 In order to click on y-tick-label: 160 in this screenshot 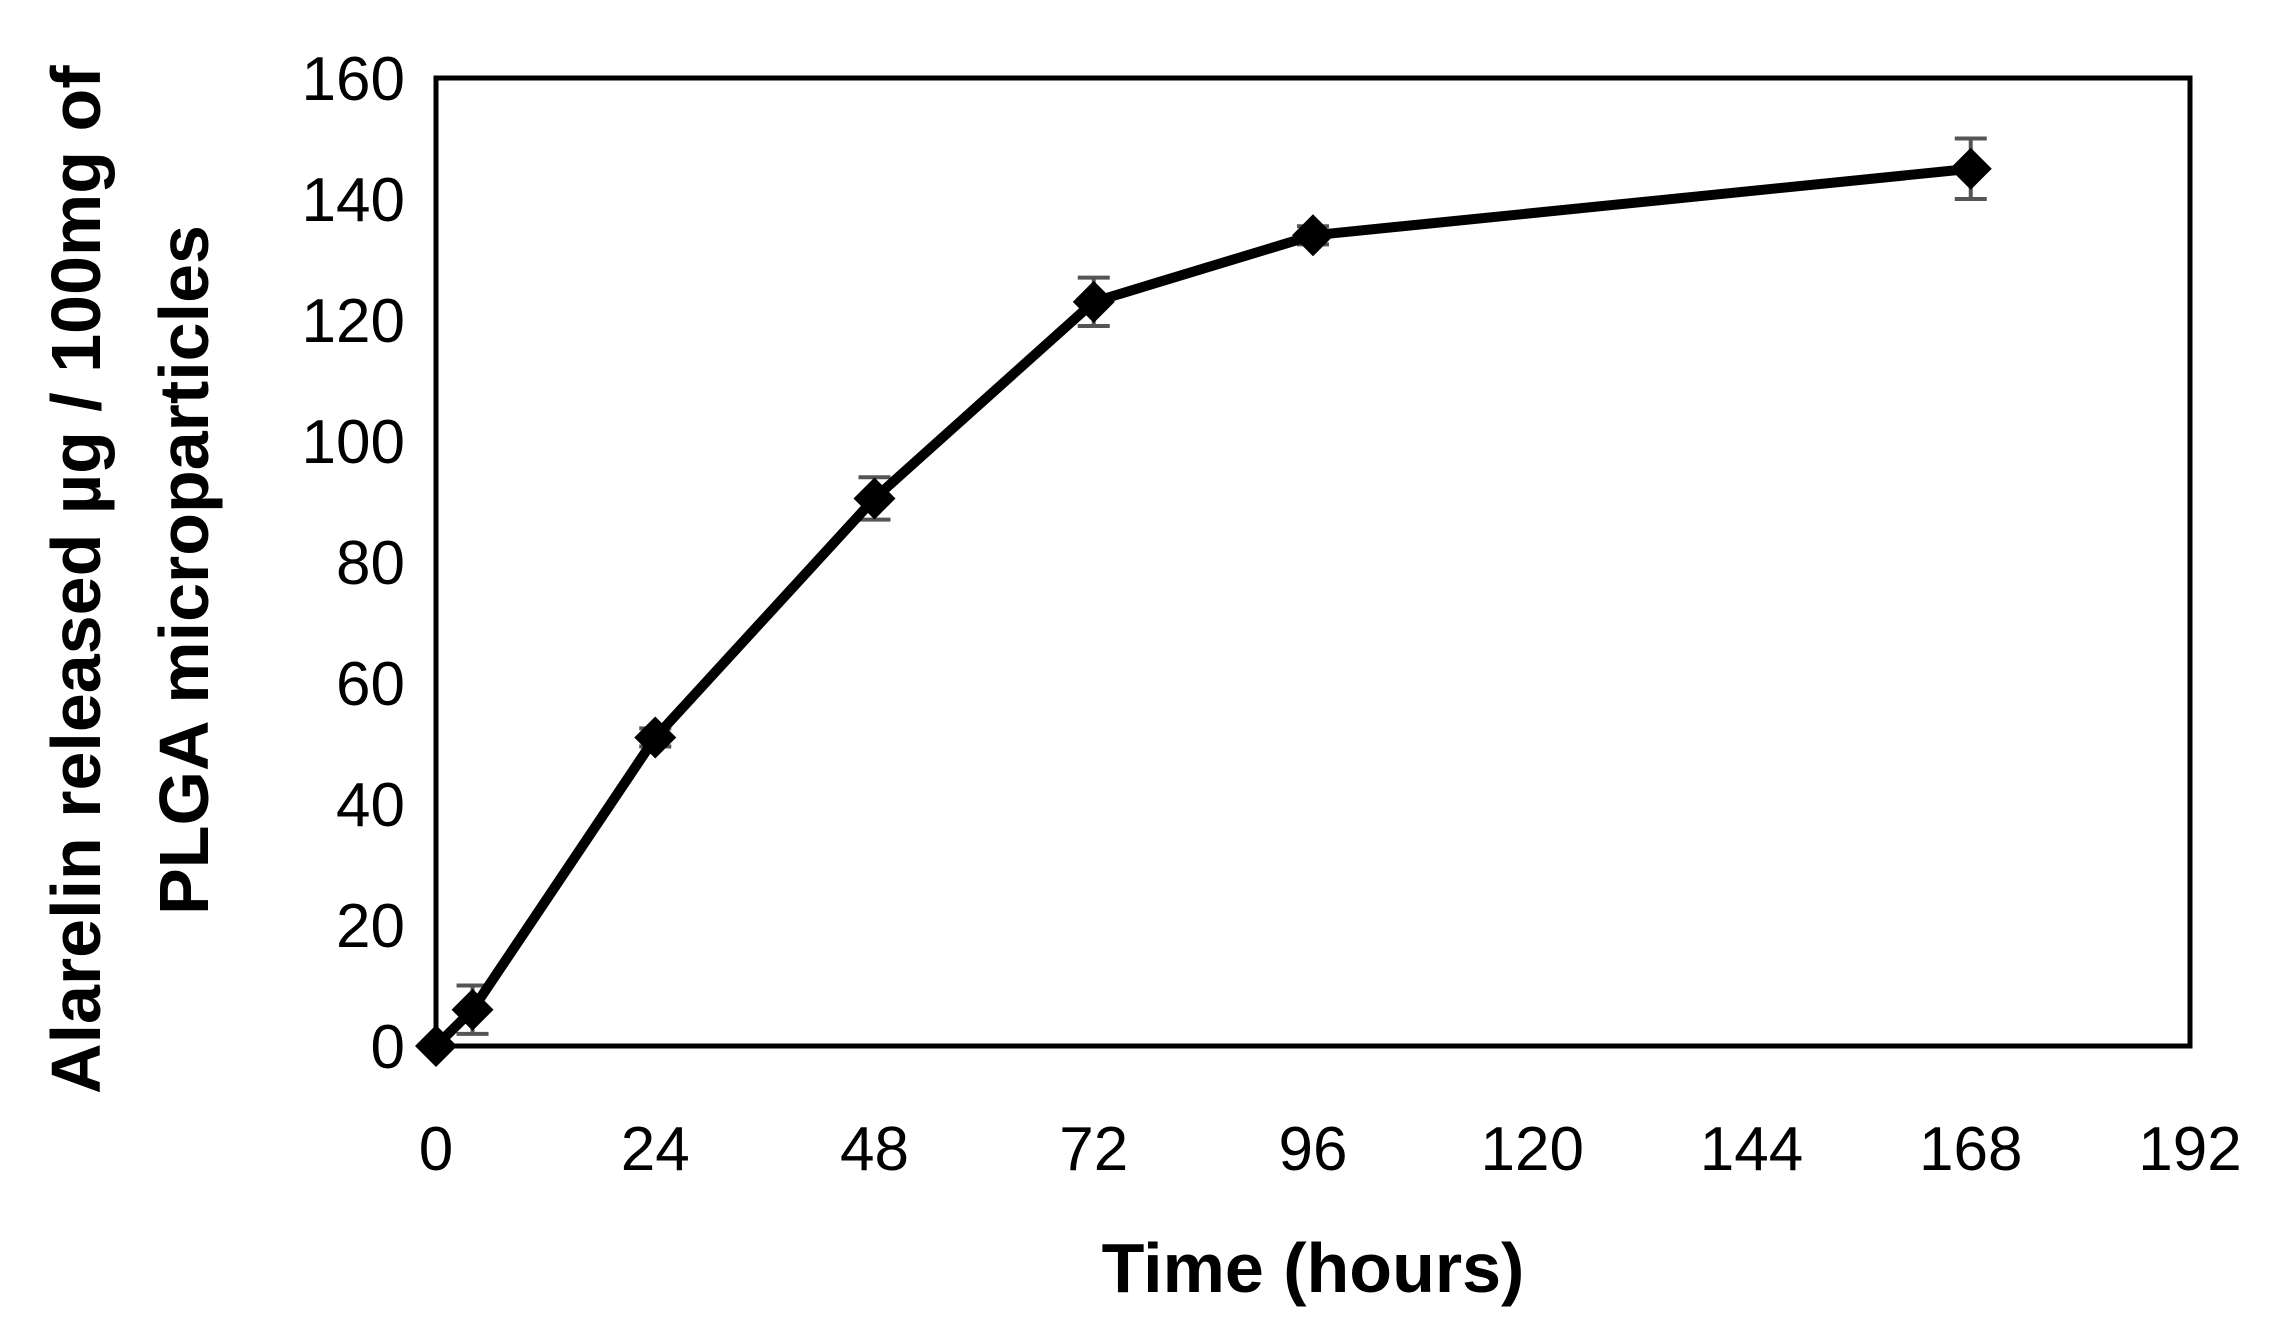, I will do `click(353, 79)`.